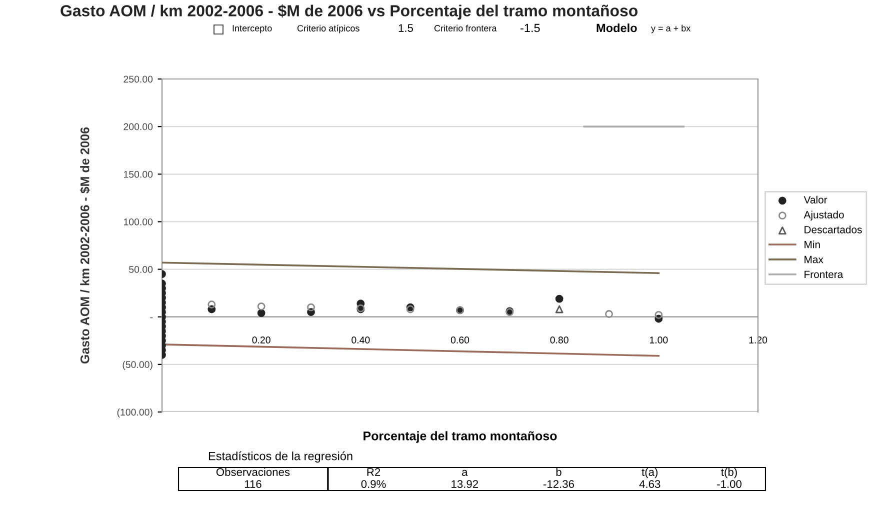 The width and height of the screenshot is (882, 518). I want to click on text: -1.00, so click(729, 484).